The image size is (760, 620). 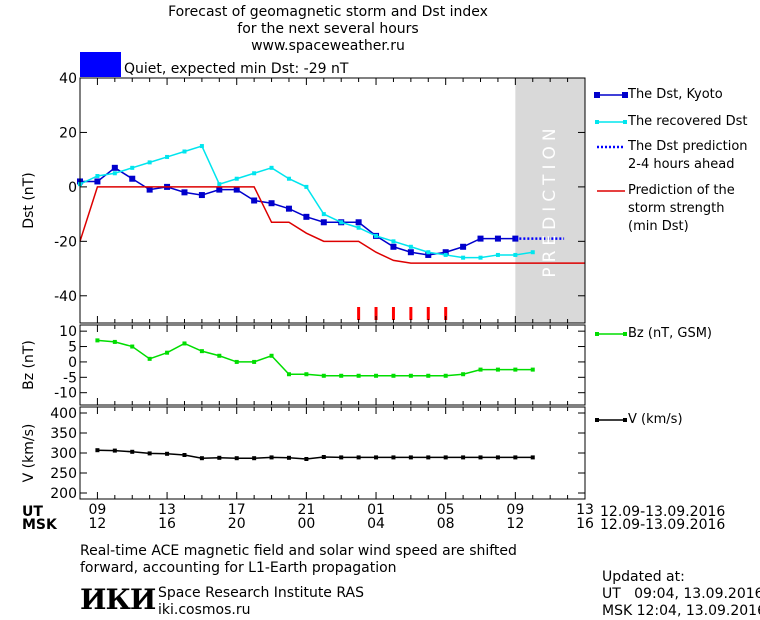 What do you see at coordinates (681, 190) in the screenshot?
I see `legend-storm-label-1: Prediction of the` at bounding box center [681, 190].